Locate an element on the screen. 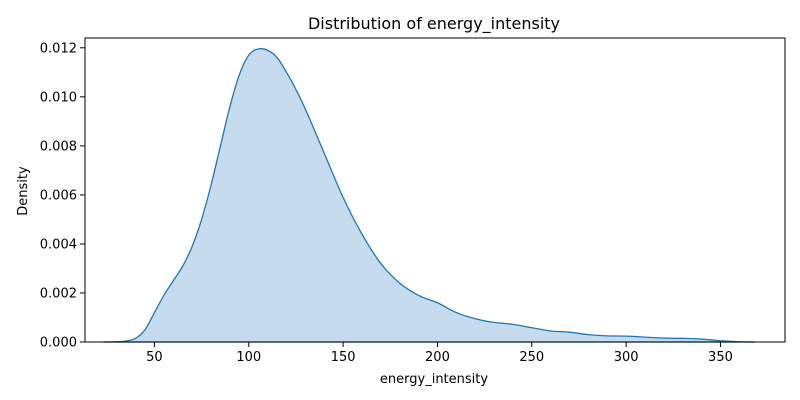 The image size is (800, 400). y-axis: 0.000 0.002 0.004 0.006 0.008 0.010 0.012 is located at coordinates (62, 196).